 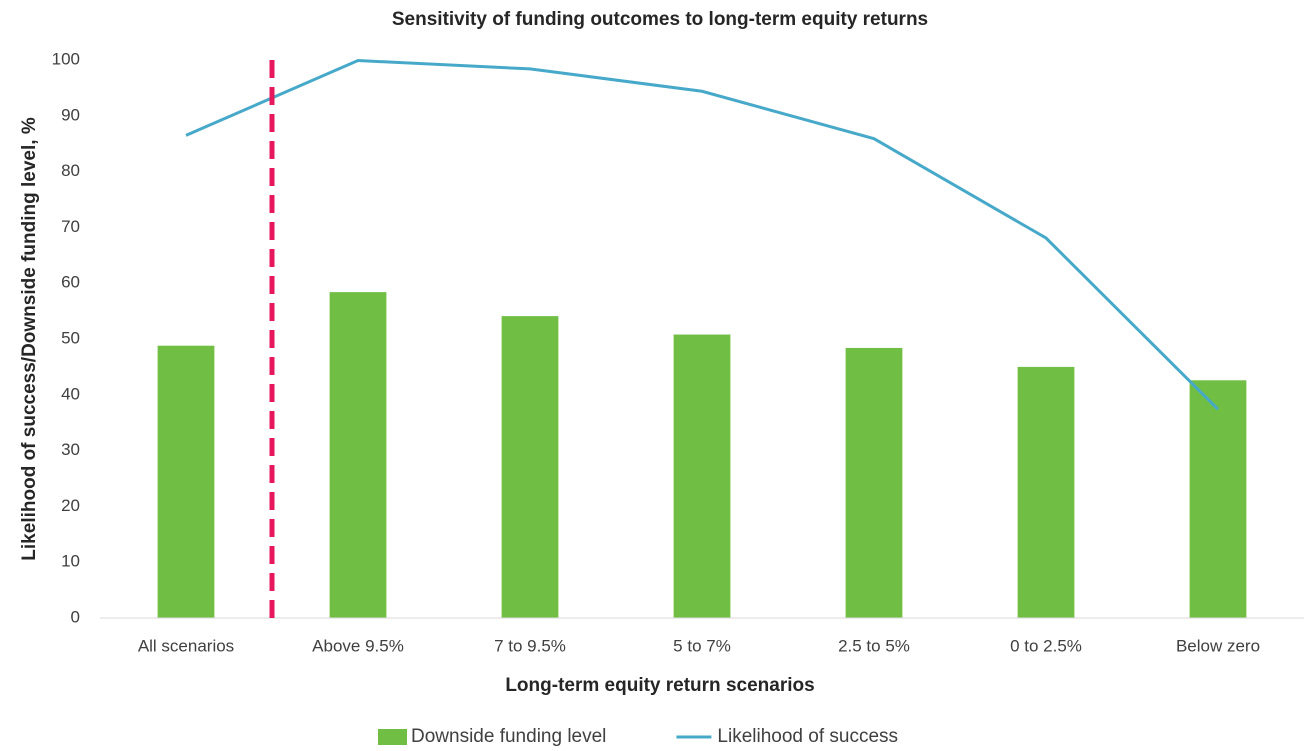 What do you see at coordinates (66, 58) in the screenshot?
I see `y-tick-label: 100` at bounding box center [66, 58].